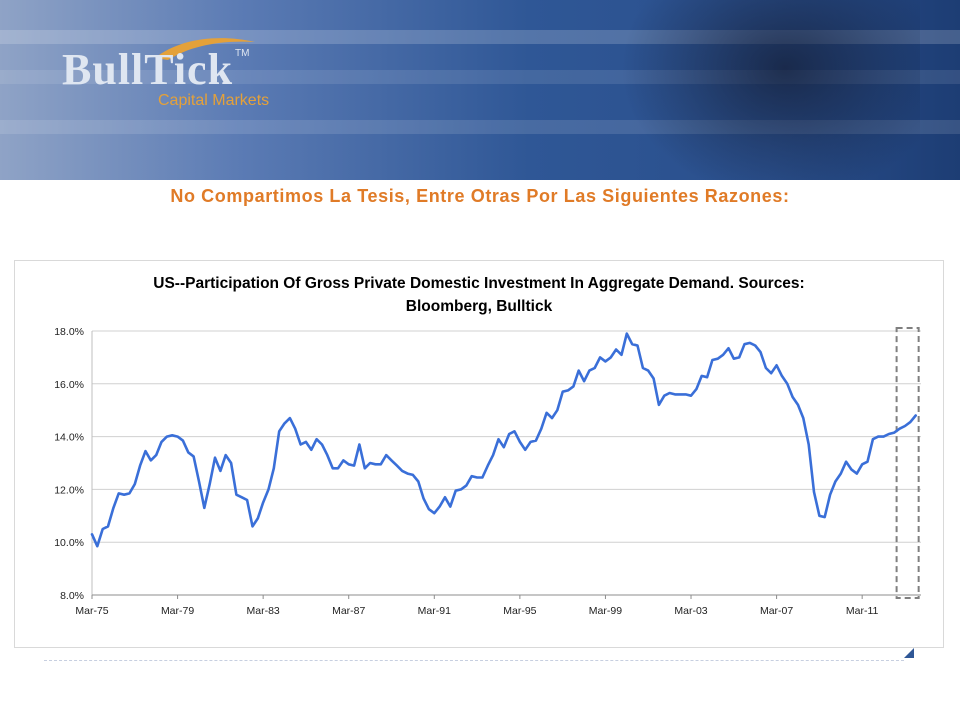  Describe the element at coordinates (263, 611) in the screenshot. I see `x-tick-label: Mar-83` at that location.